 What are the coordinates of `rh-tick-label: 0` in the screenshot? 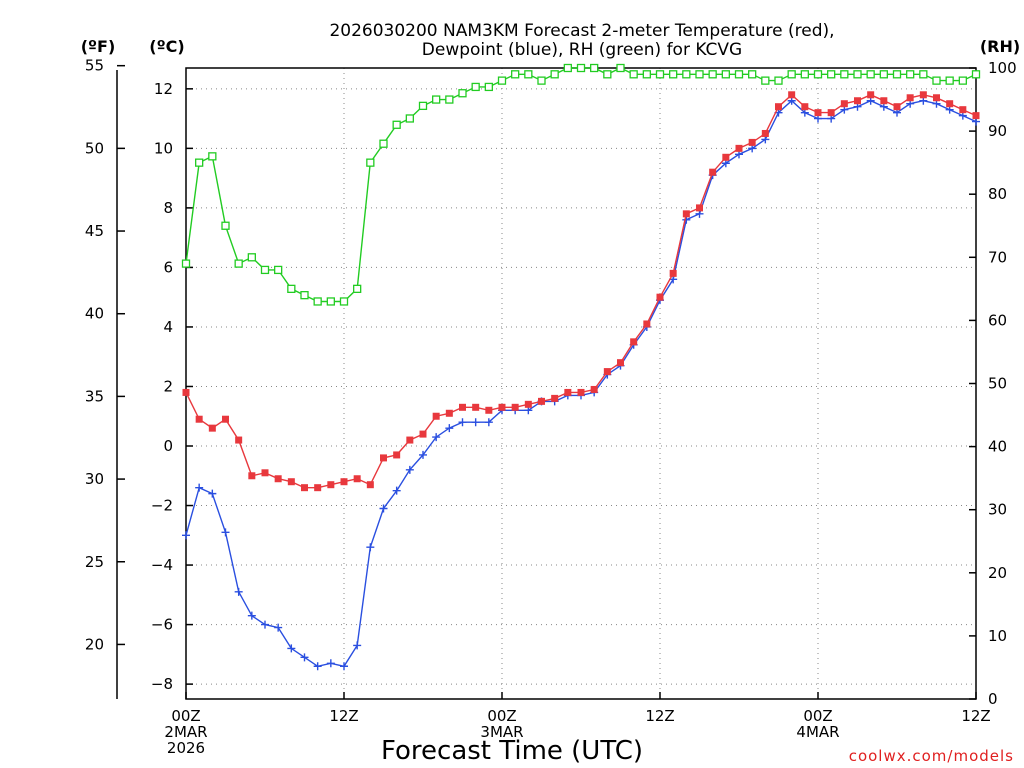 It's located at (993, 699).